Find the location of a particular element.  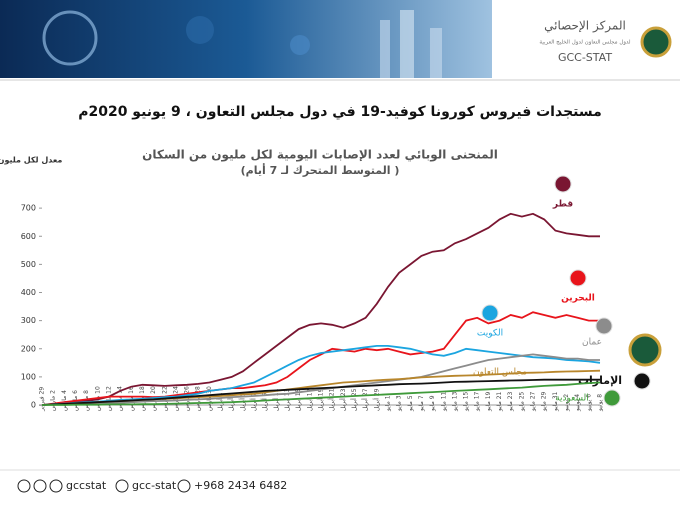

y-tick-label: 400 is located at coordinates (28, 292).